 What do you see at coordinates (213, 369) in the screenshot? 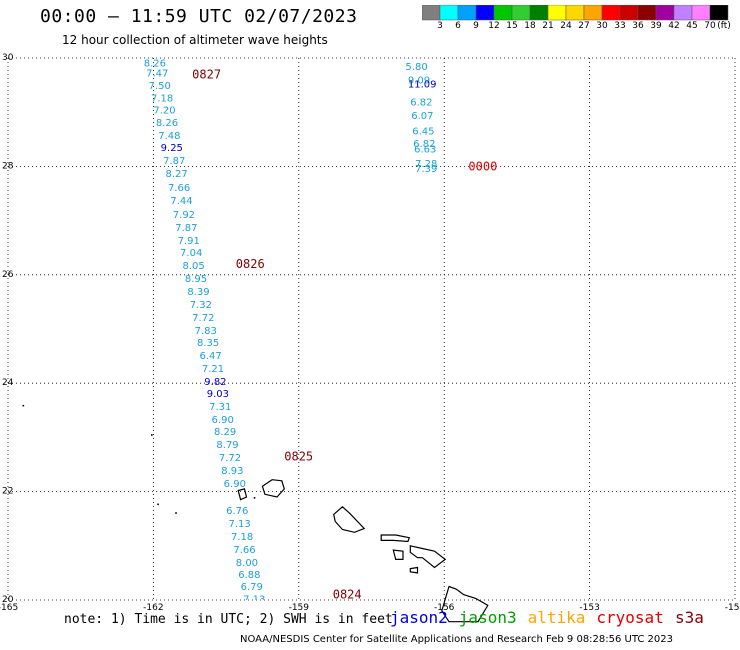
I see `swh-value: 7.21` at bounding box center [213, 369].